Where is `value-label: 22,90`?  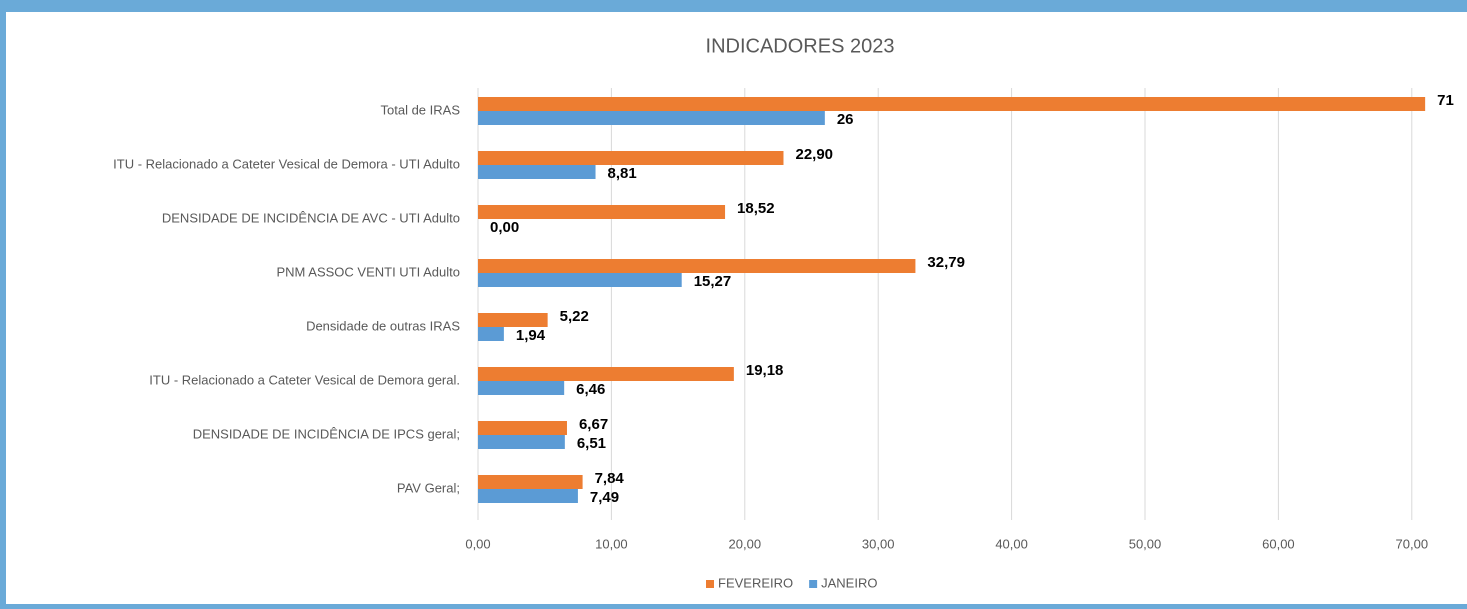
value-label: 22,90 is located at coordinates (814, 154).